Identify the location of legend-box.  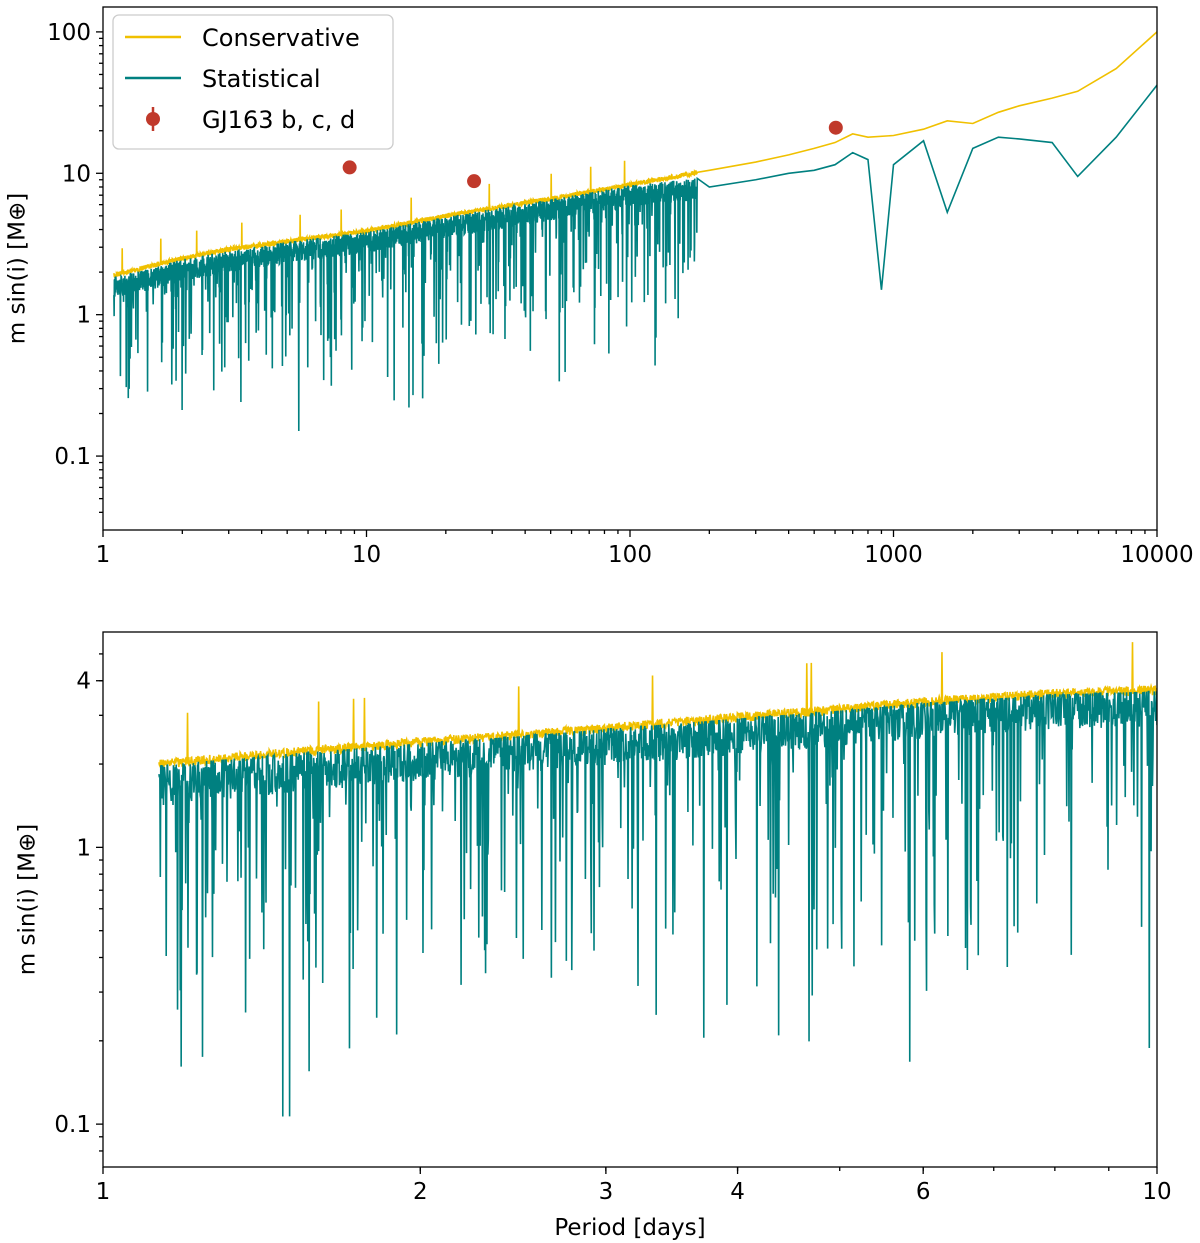
(253, 82).